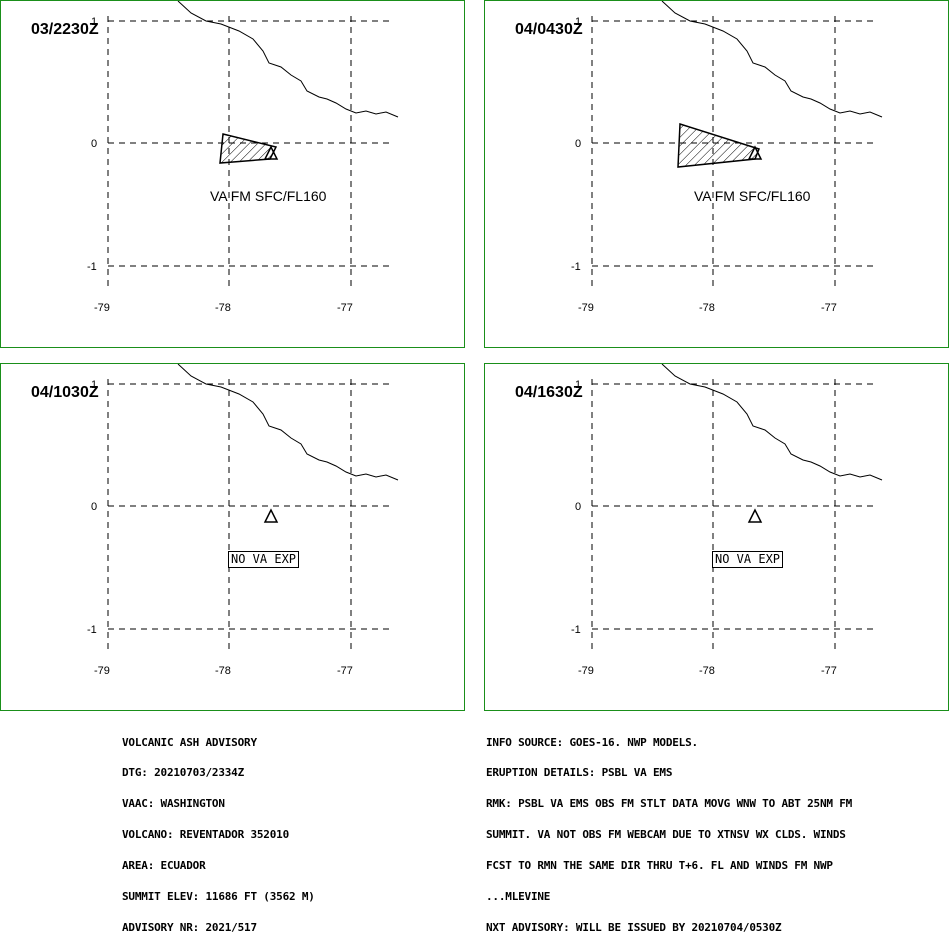  What do you see at coordinates (205, 835) in the screenshot?
I see `advisory-line: VOLCANO: REVENTADOR 352010` at bounding box center [205, 835].